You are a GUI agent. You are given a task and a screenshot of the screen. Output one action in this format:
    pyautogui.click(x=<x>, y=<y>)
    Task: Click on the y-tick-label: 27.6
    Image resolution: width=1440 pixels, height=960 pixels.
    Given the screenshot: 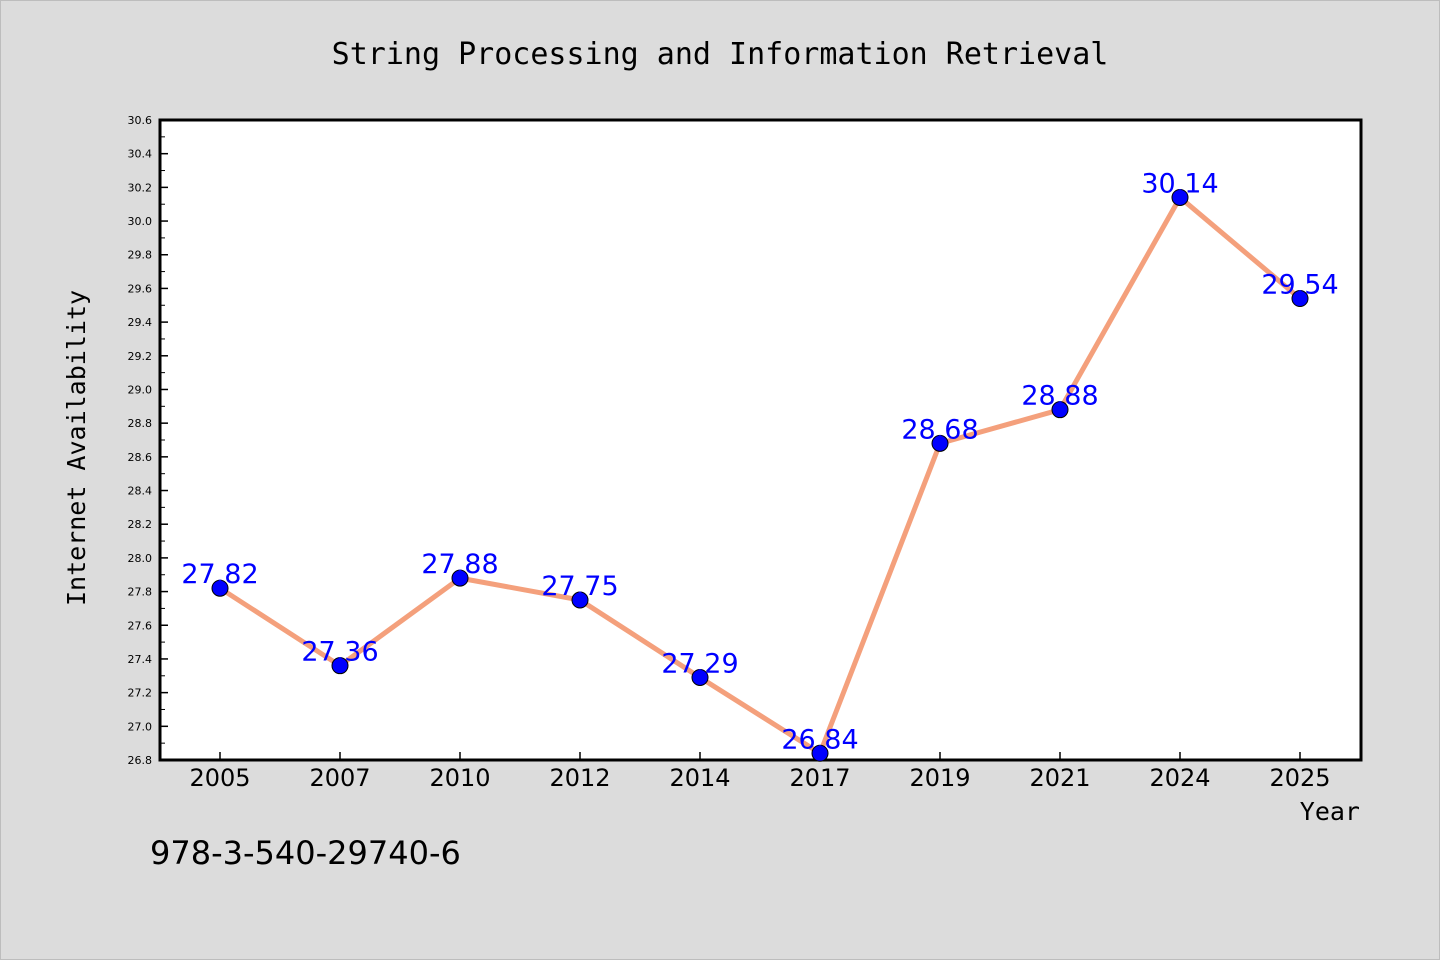 What is the action you would take?
    pyautogui.click(x=140, y=625)
    